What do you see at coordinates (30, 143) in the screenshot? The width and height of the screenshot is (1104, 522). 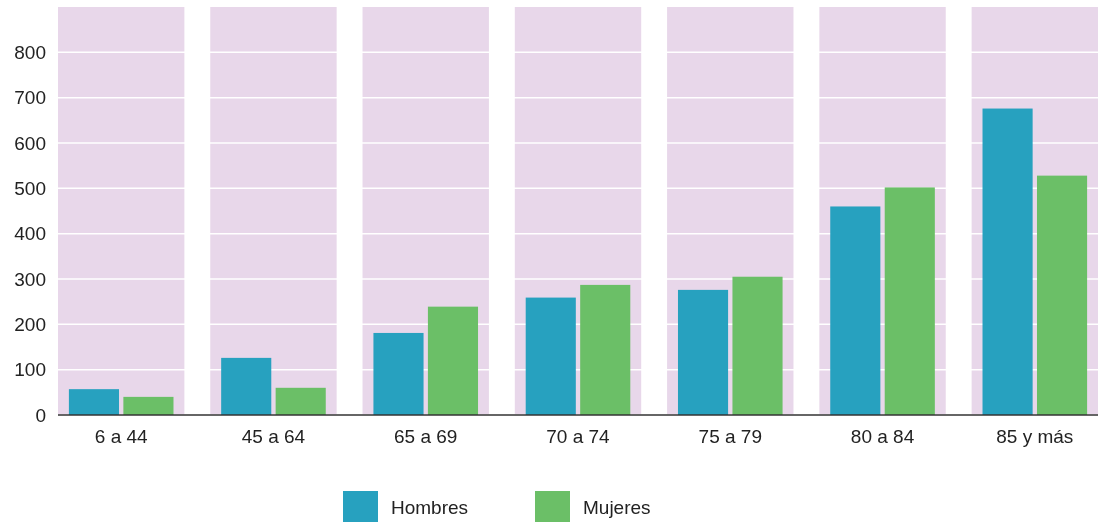 I see `y-tick-label: 600` at bounding box center [30, 143].